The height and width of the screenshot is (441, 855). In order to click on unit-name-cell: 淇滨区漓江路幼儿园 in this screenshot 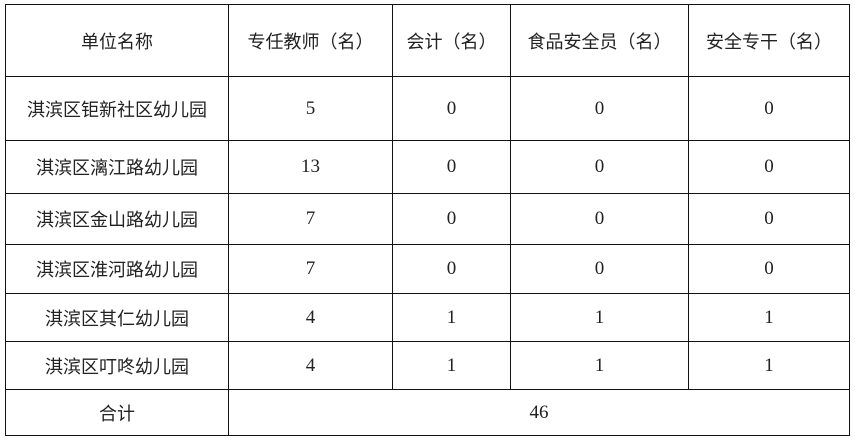, I will do `click(117, 167)`.